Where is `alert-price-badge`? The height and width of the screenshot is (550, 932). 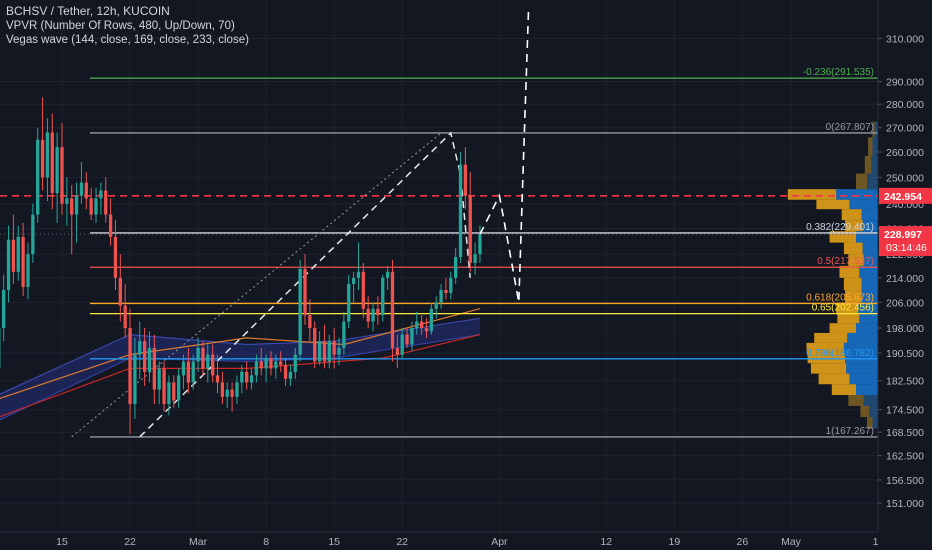 alert-price-badge is located at coordinates (905, 195).